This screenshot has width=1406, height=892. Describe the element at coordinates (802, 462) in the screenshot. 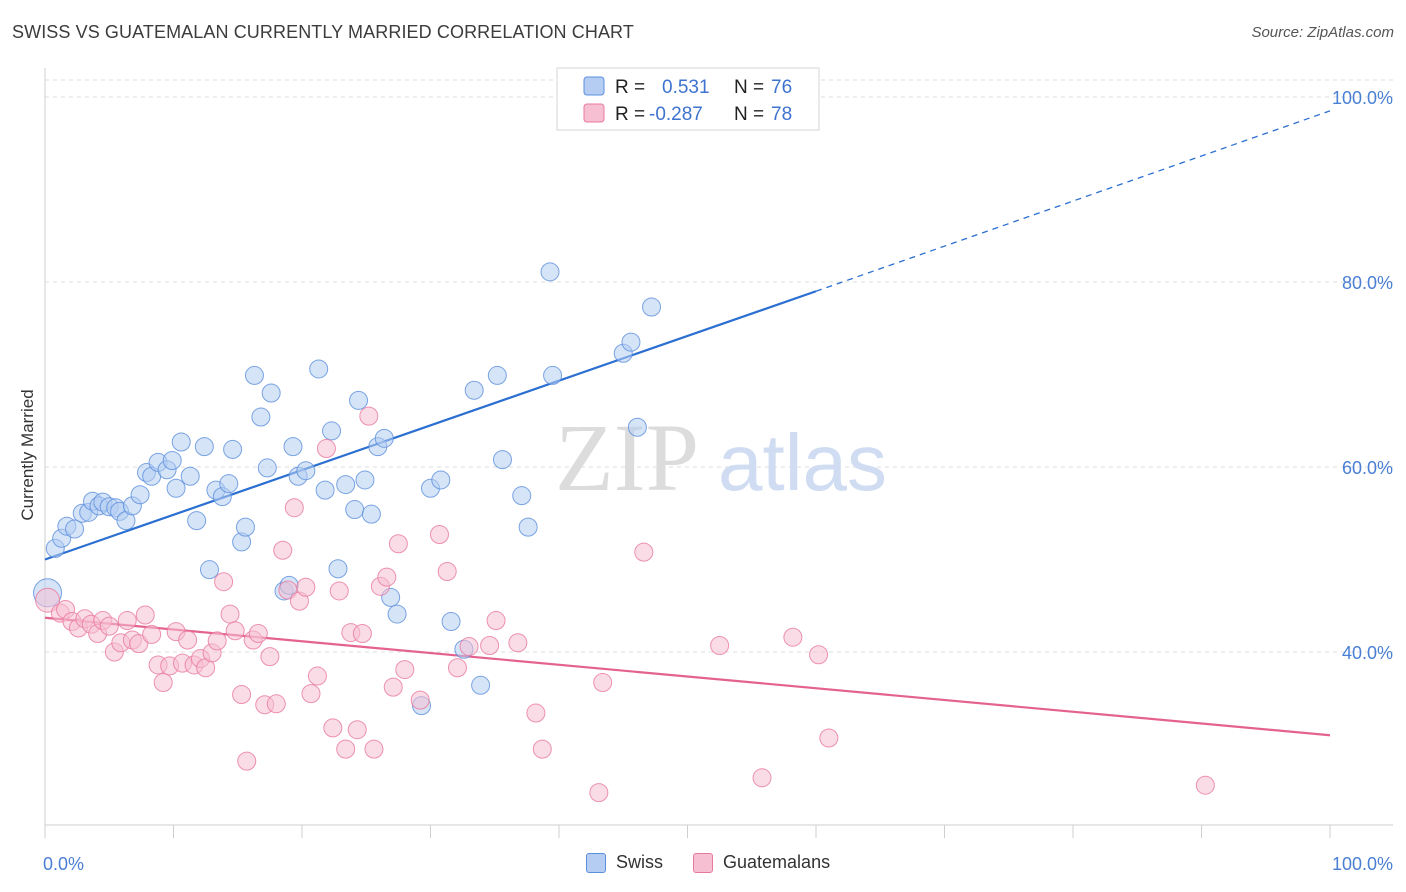

I see `watermark-atlas: atlas` at that location.